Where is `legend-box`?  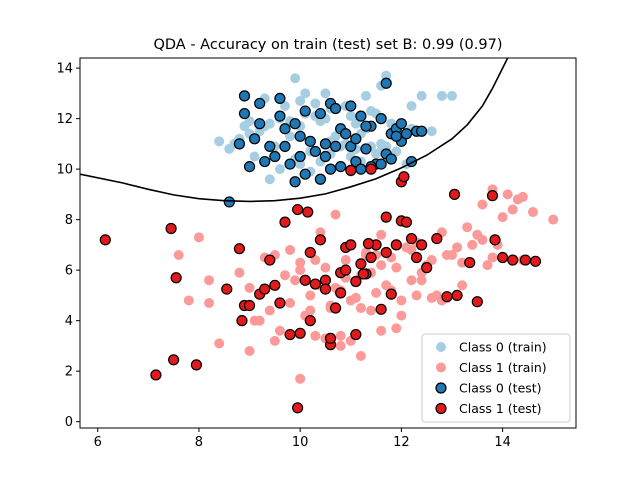 legend-box is located at coordinates (496, 378).